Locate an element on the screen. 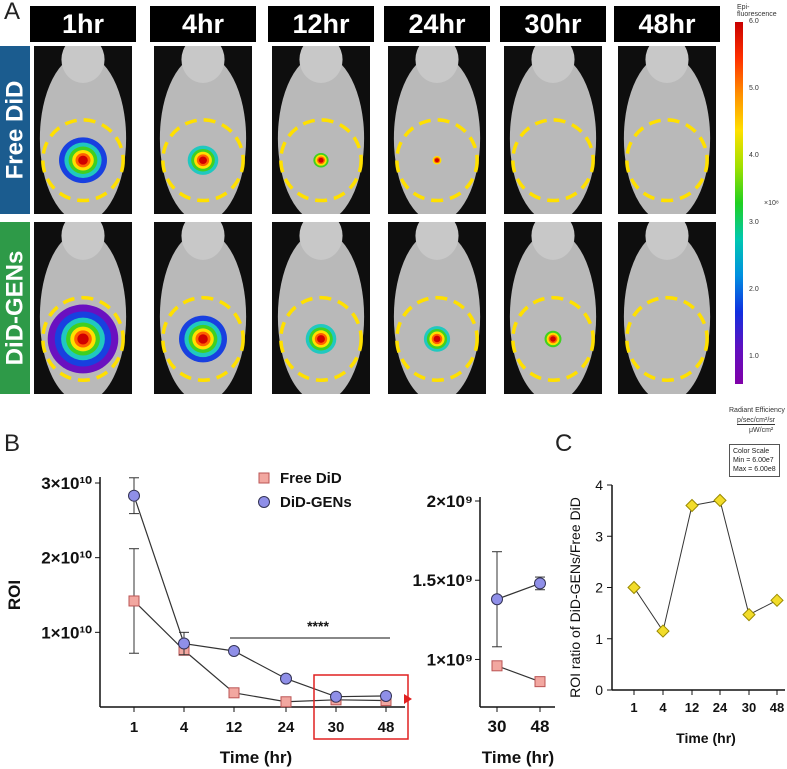 This screenshot has width=787, height=769. y-tick-label: 2 is located at coordinates (599, 588).